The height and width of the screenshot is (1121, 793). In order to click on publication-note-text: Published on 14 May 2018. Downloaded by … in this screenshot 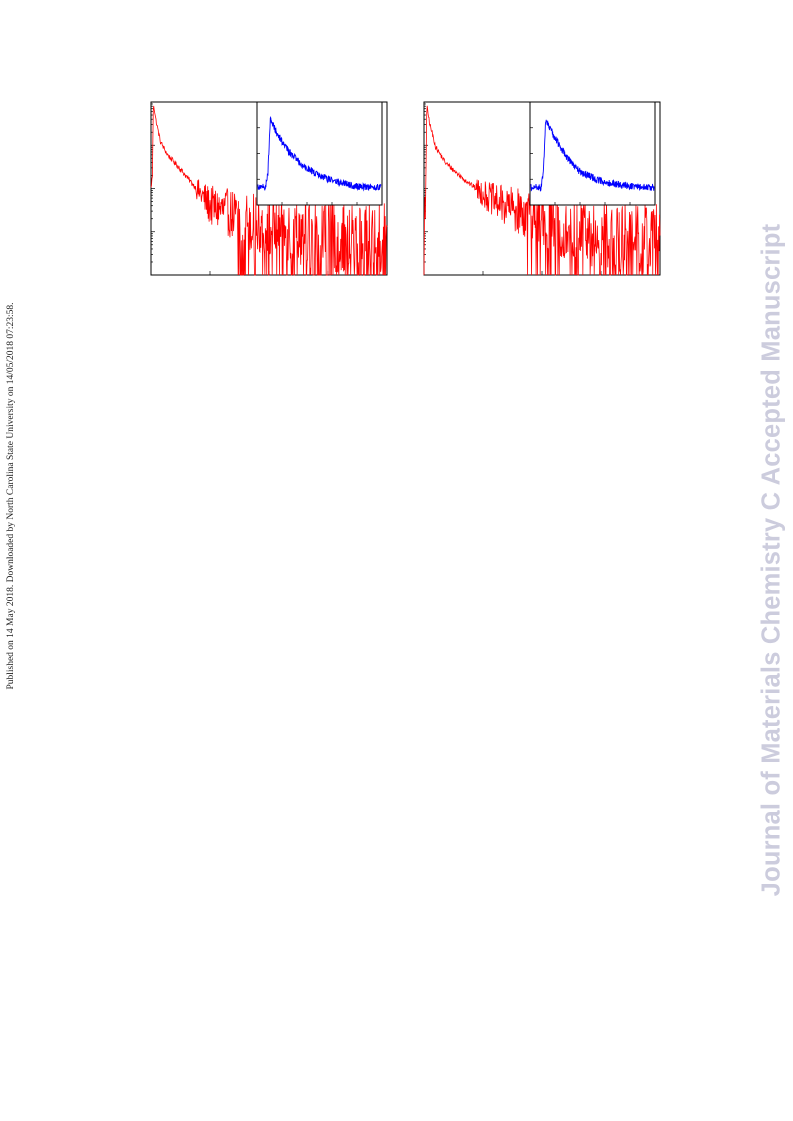, I will do `click(11, 496)`.